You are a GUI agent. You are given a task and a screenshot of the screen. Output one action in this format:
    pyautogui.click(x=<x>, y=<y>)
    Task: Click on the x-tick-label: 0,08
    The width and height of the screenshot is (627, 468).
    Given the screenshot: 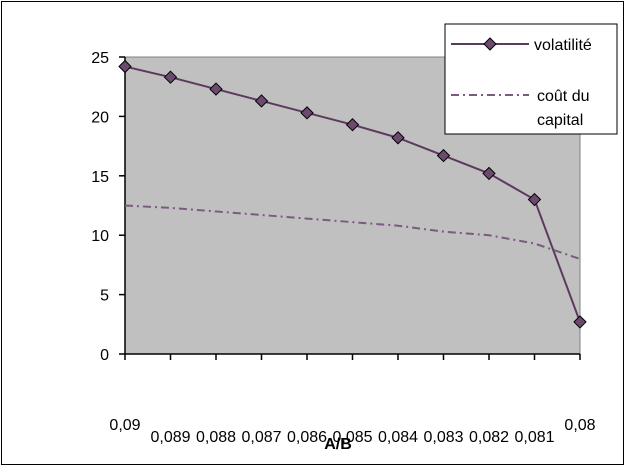 What is the action you would take?
    pyautogui.click(x=579, y=425)
    